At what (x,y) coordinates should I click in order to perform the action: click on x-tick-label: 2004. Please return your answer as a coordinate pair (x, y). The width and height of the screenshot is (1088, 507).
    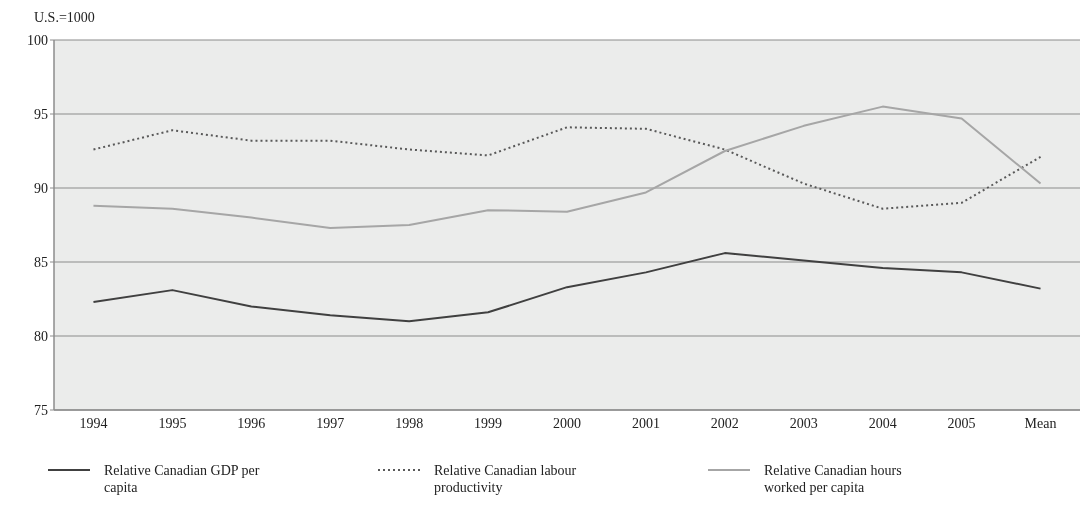
    Looking at the image, I should click on (882, 423).